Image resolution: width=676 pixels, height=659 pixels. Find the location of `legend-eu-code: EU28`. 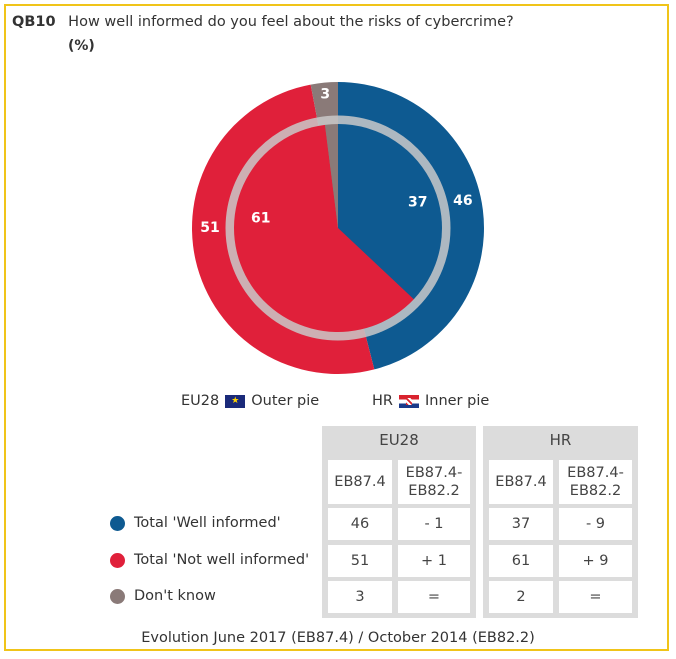

legend-eu-code: EU28 is located at coordinates (200, 401).